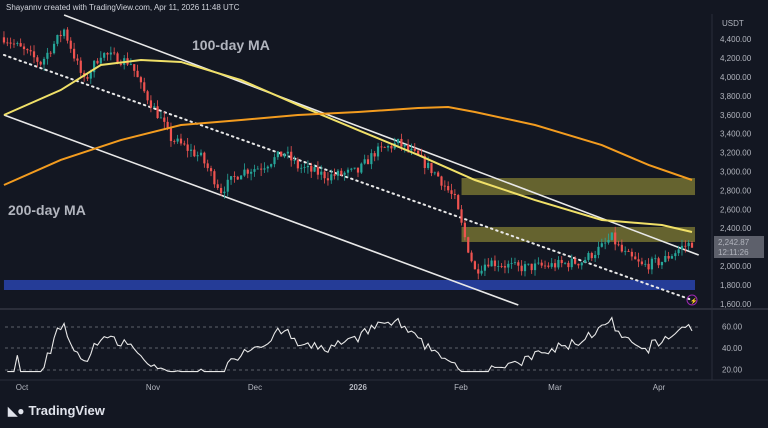 The image size is (768, 428). What do you see at coordinates (733, 252) in the screenshot?
I see `countdown: 12:11:26` at bounding box center [733, 252].